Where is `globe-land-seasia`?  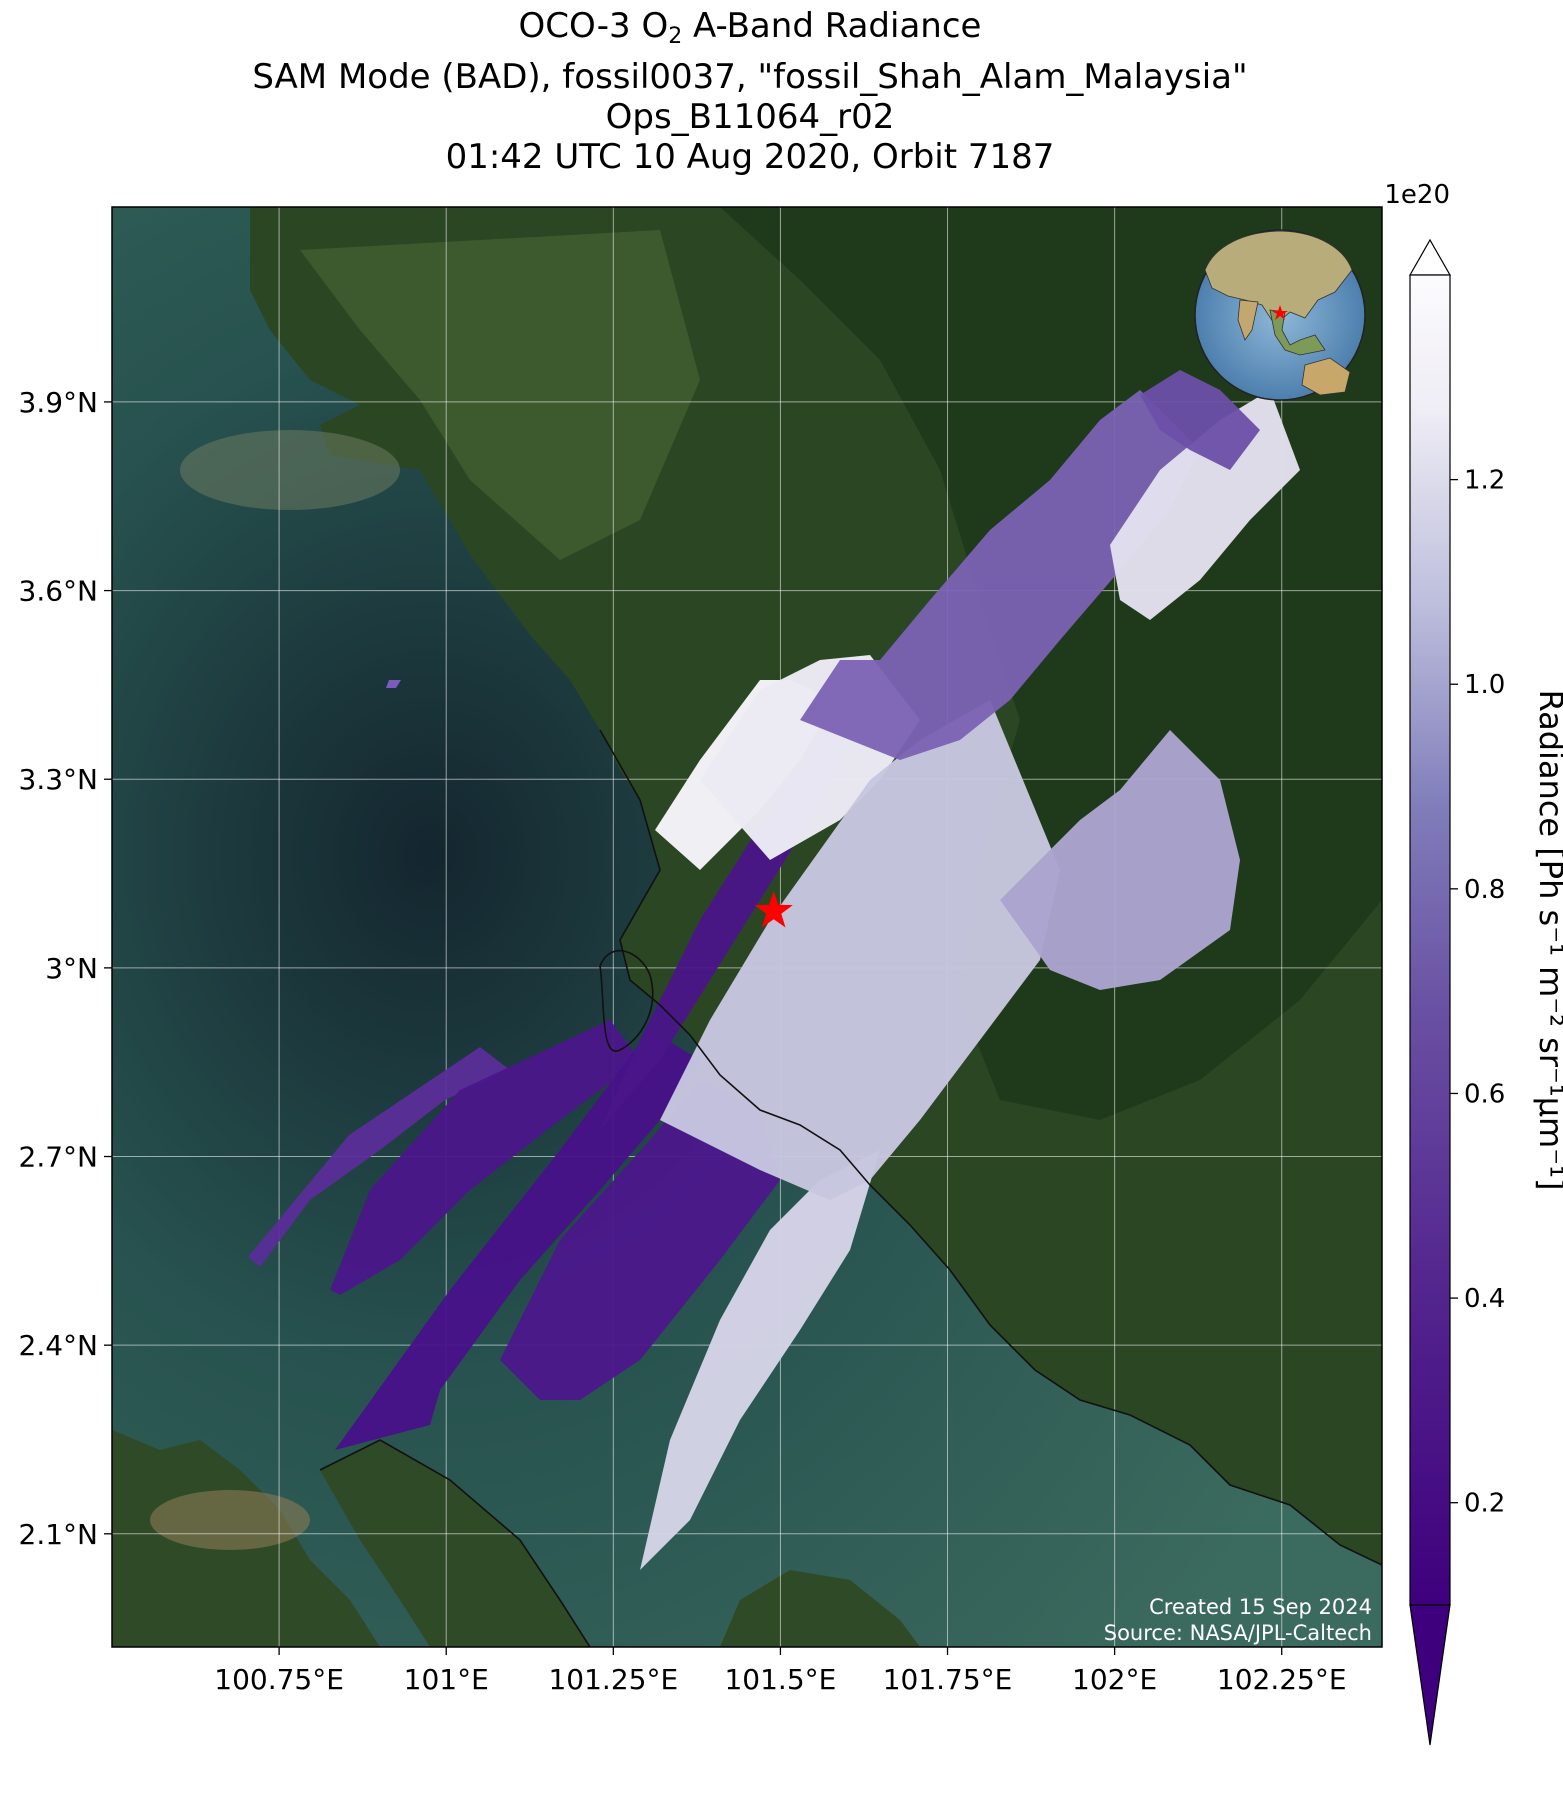 globe-land-seasia is located at coordinates (1297, 332).